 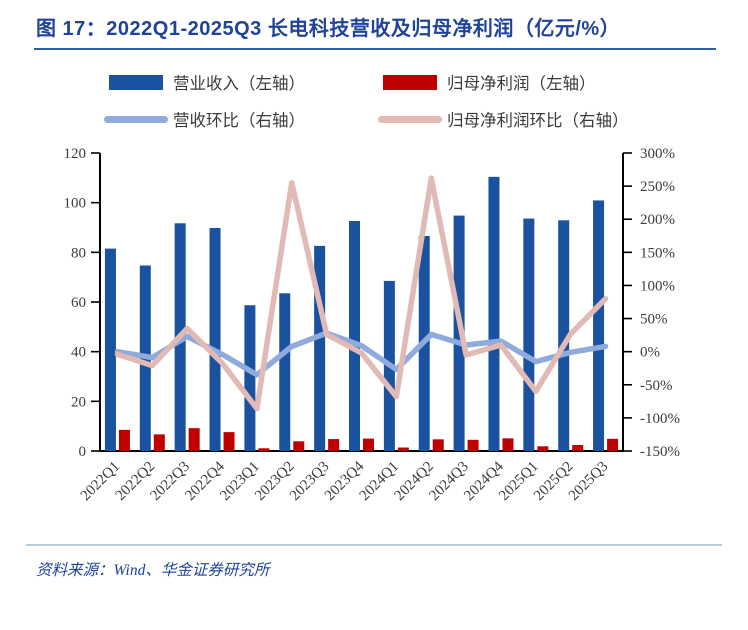 What do you see at coordinates (78, 353) in the screenshot?
I see `left-axis-tick-label: 40` at bounding box center [78, 353].